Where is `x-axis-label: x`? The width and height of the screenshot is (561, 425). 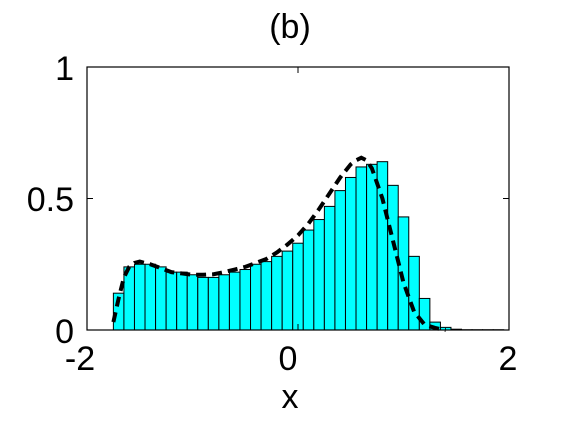
x-axis-label: x is located at coordinates (290, 397).